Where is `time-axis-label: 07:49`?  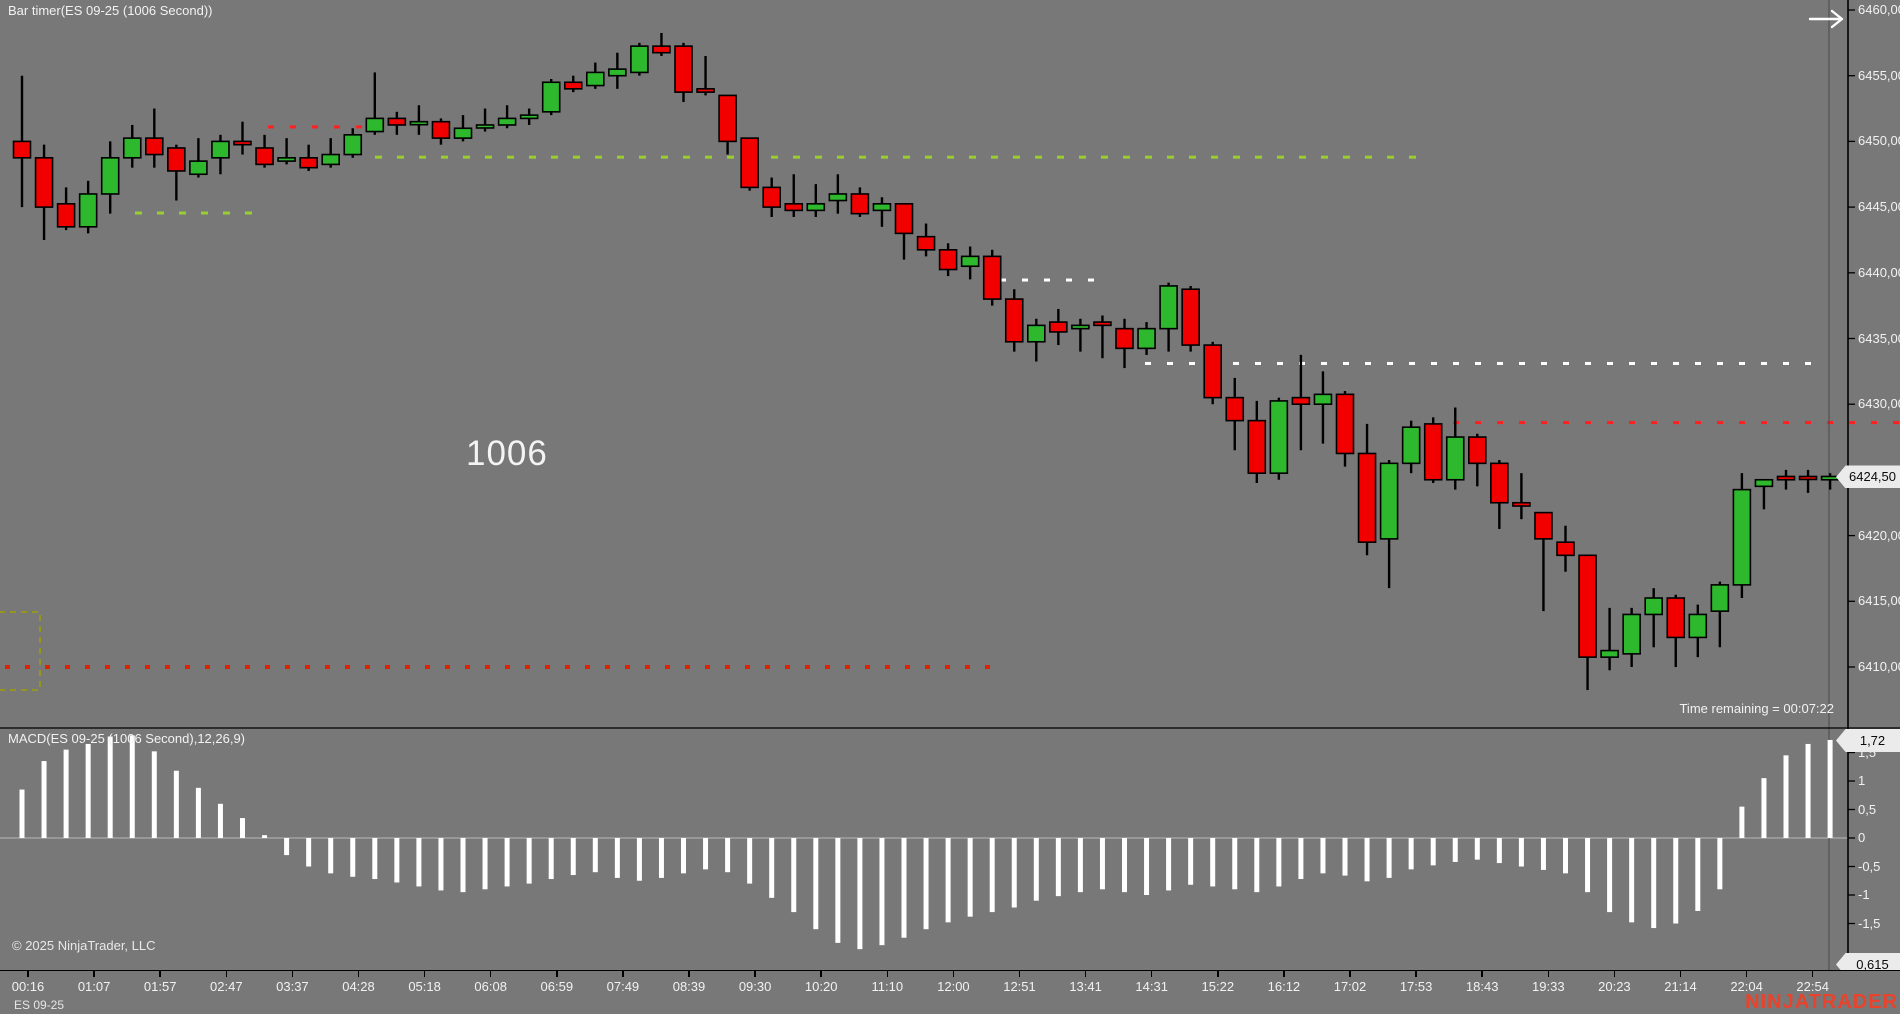
time-axis-label: 07:49 is located at coordinates (623, 986).